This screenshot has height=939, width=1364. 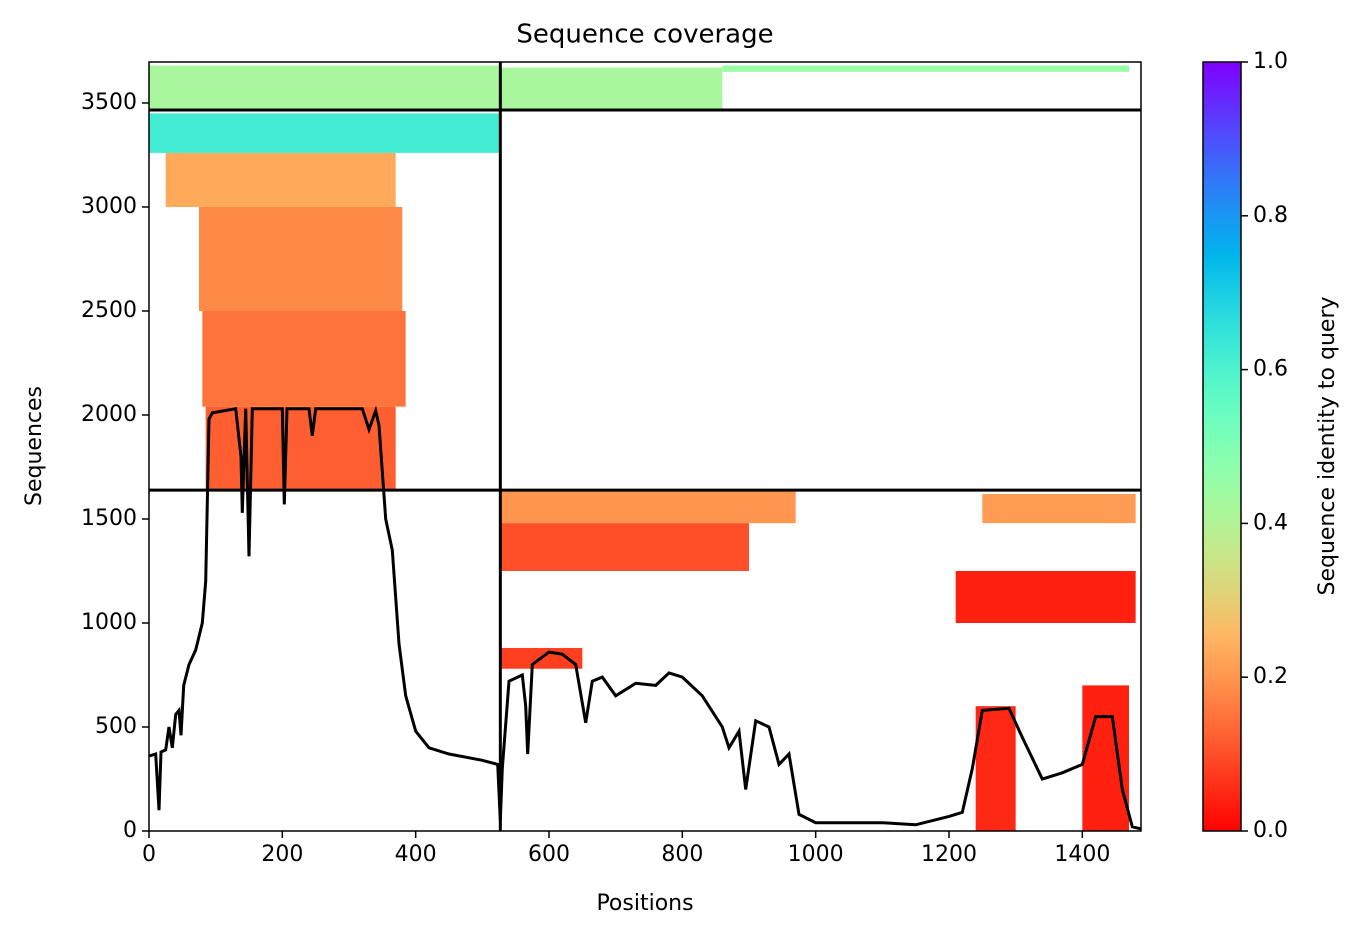 What do you see at coordinates (282, 854) in the screenshot?
I see `x-tick-label: 200` at bounding box center [282, 854].